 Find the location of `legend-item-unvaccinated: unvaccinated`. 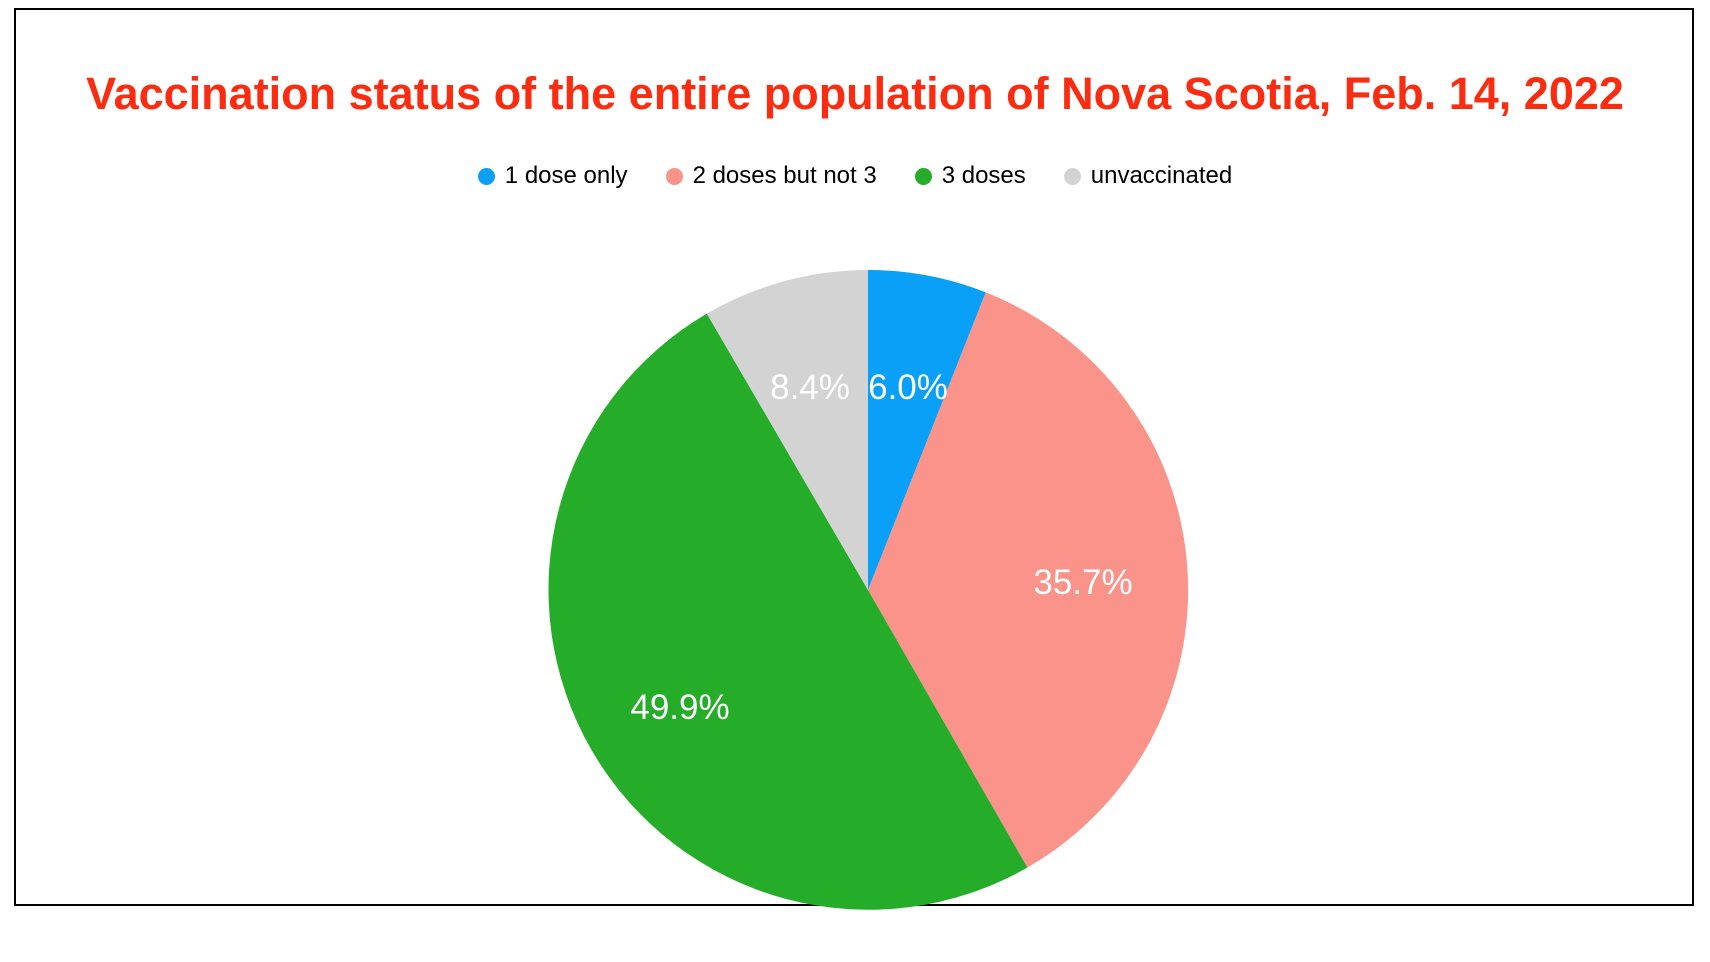

legend-item-unvaccinated: unvaccinated is located at coordinates (1148, 176).